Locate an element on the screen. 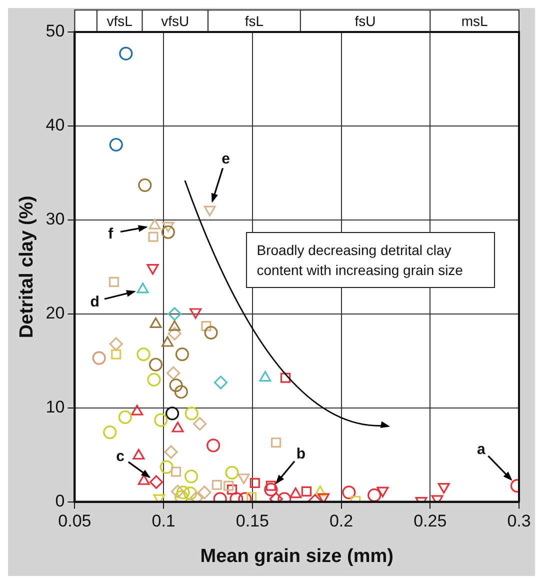 This screenshot has width=543, height=584. x-tick-label: 0.05 is located at coordinates (75, 521).